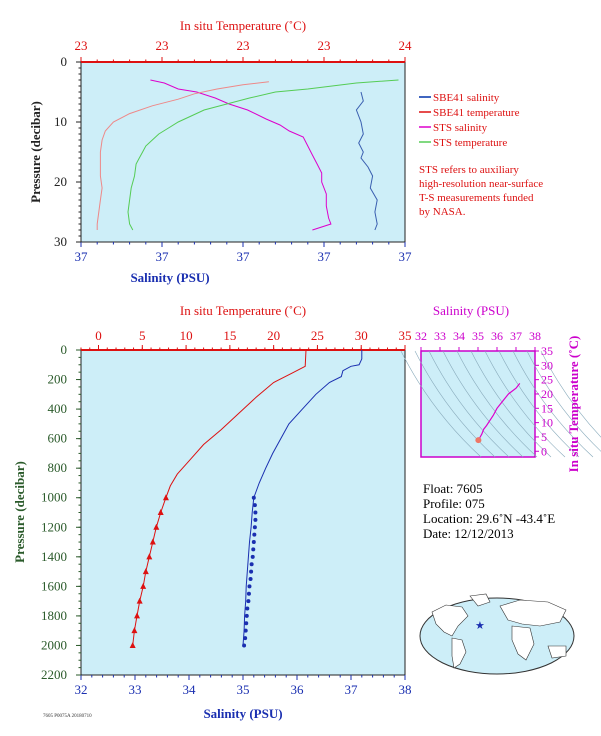  Describe the element at coordinates (459, 336) in the screenshot. I see `ts-top-tick-label: 34` at that location.